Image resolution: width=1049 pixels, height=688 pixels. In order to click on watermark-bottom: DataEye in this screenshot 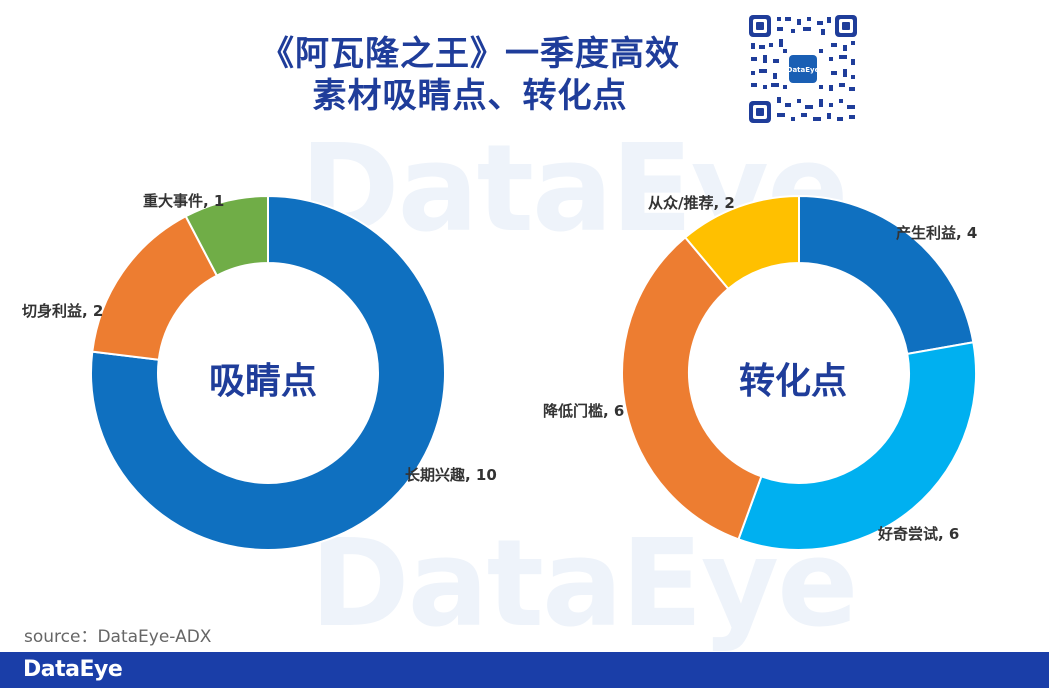, I will do `click(584, 584)`.